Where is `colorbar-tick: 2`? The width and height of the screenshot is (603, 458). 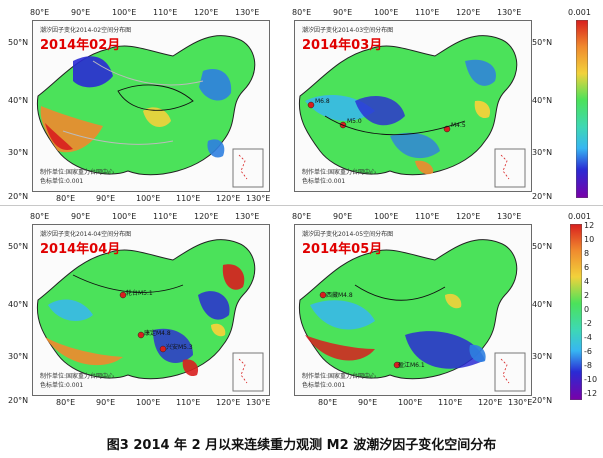 colorbar-tick: 2 is located at coordinates (587, 295).